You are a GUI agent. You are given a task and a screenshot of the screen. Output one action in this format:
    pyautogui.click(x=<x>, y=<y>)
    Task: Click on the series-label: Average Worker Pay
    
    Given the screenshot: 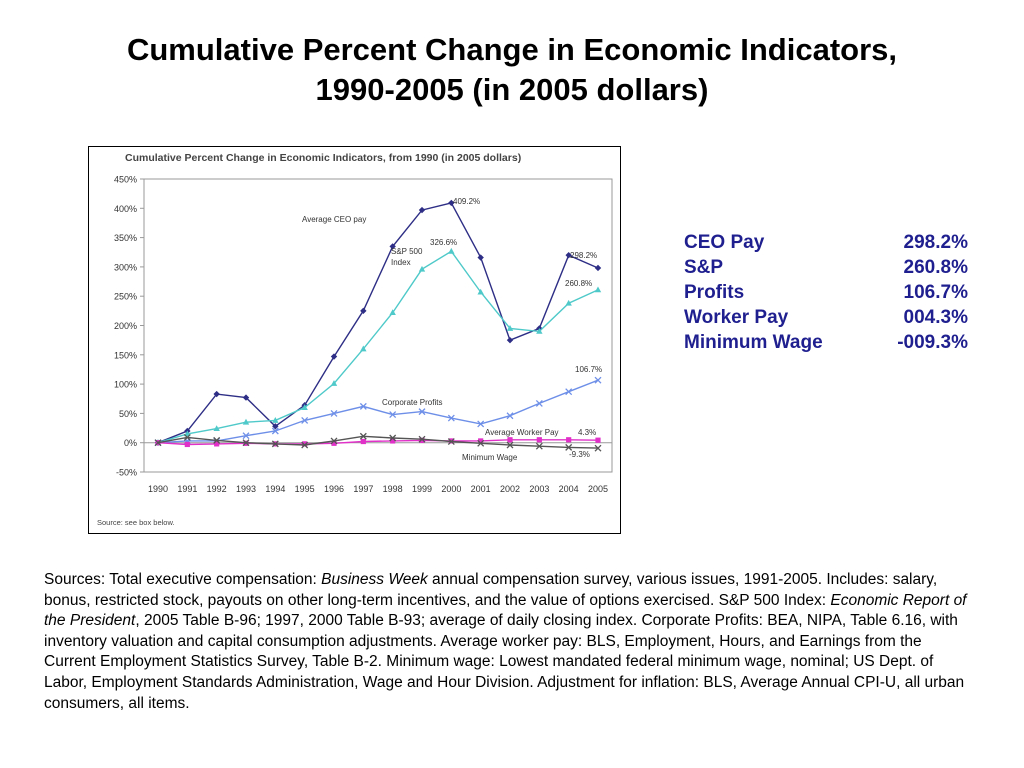 What is the action you would take?
    pyautogui.click(x=522, y=432)
    